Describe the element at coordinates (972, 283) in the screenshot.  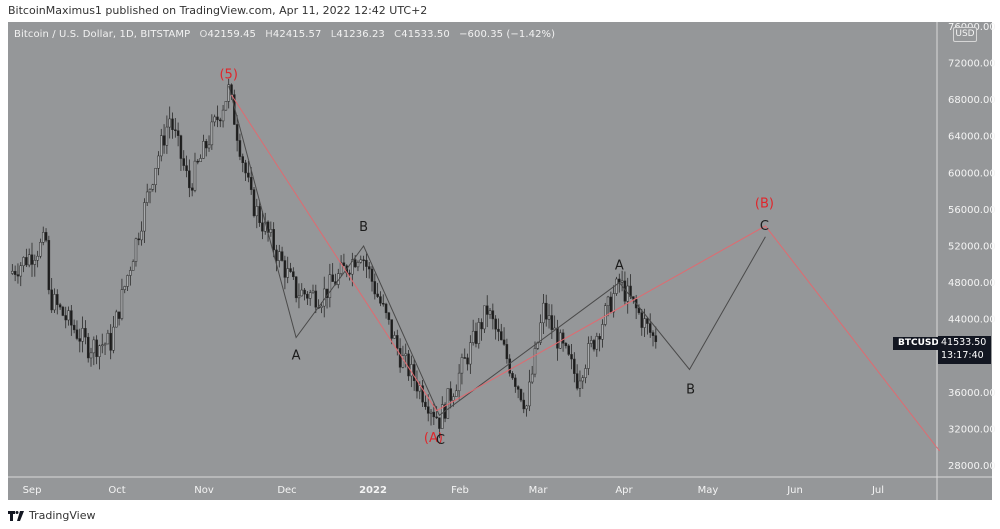
I see `price-tick-label: 48000.00` at that location.